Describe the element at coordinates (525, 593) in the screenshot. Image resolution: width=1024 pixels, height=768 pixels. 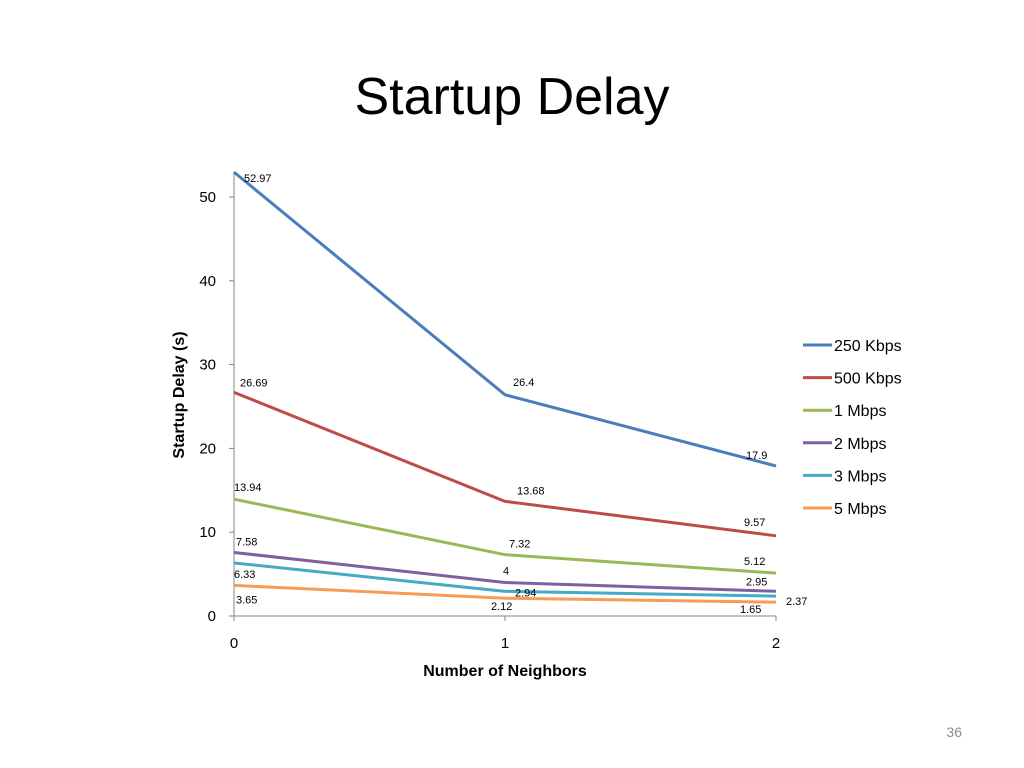
I see `data-label: 2.94` at that location.